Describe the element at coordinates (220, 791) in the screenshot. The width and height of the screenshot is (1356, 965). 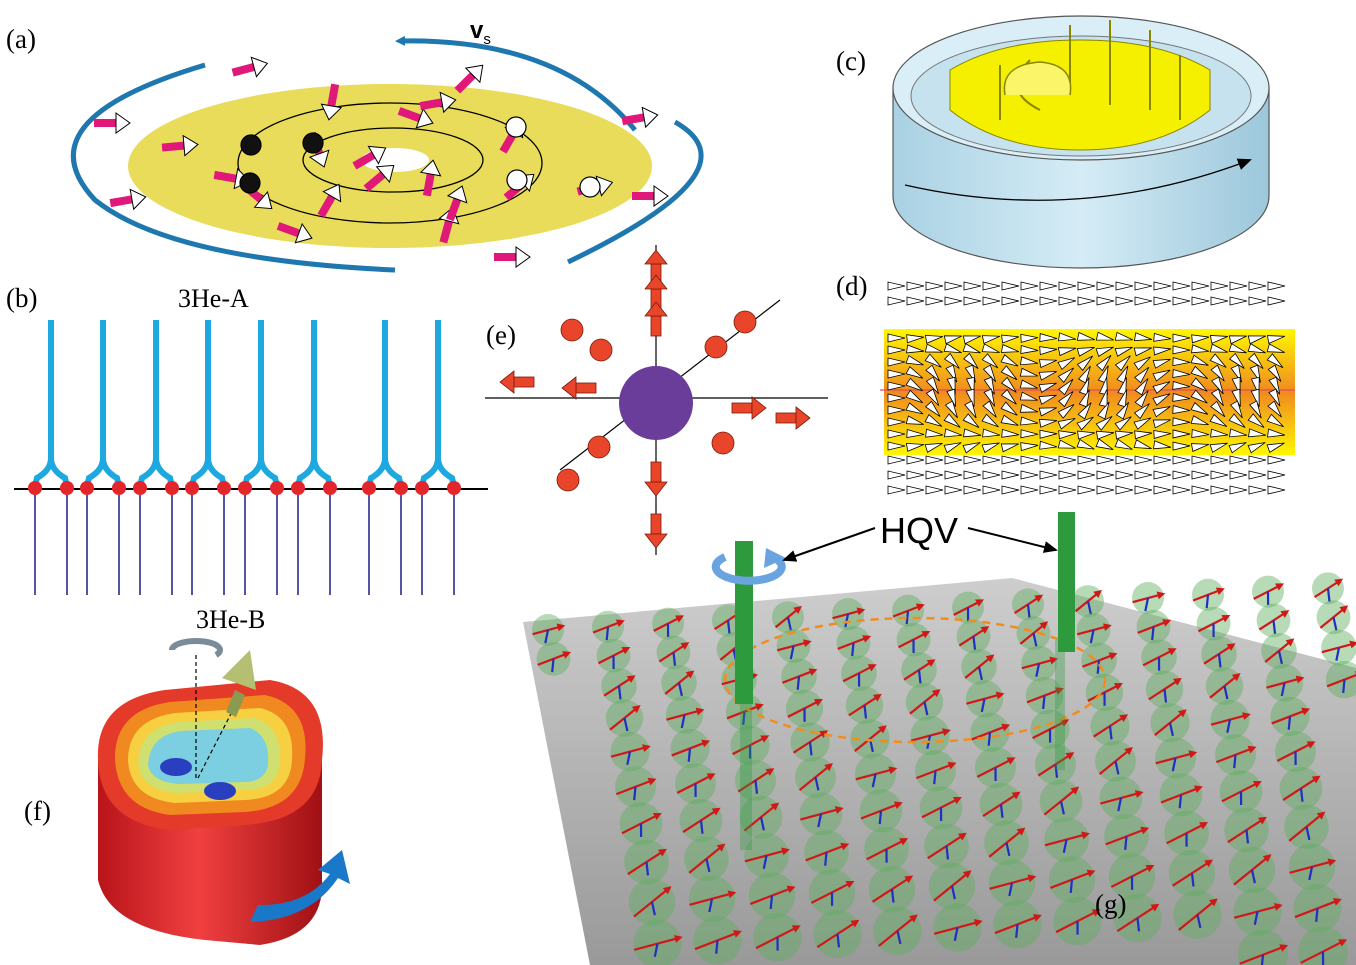
I see `vortex-core-right` at that location.